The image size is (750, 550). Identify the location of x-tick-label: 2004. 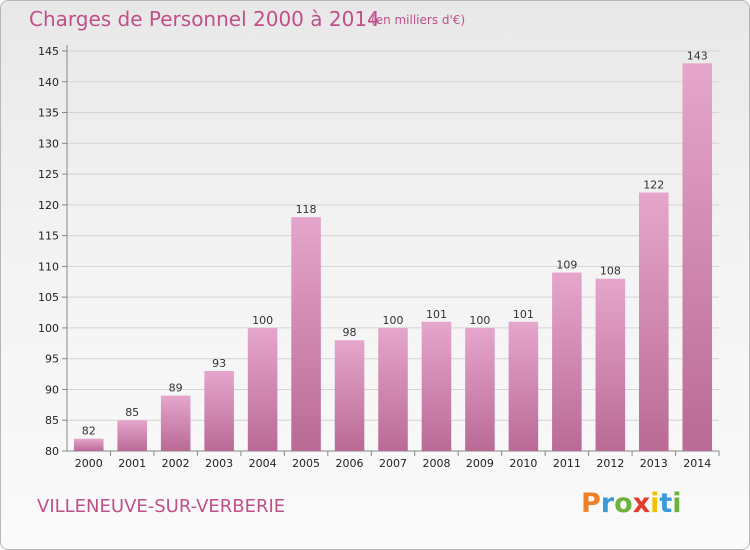
(263, 463).